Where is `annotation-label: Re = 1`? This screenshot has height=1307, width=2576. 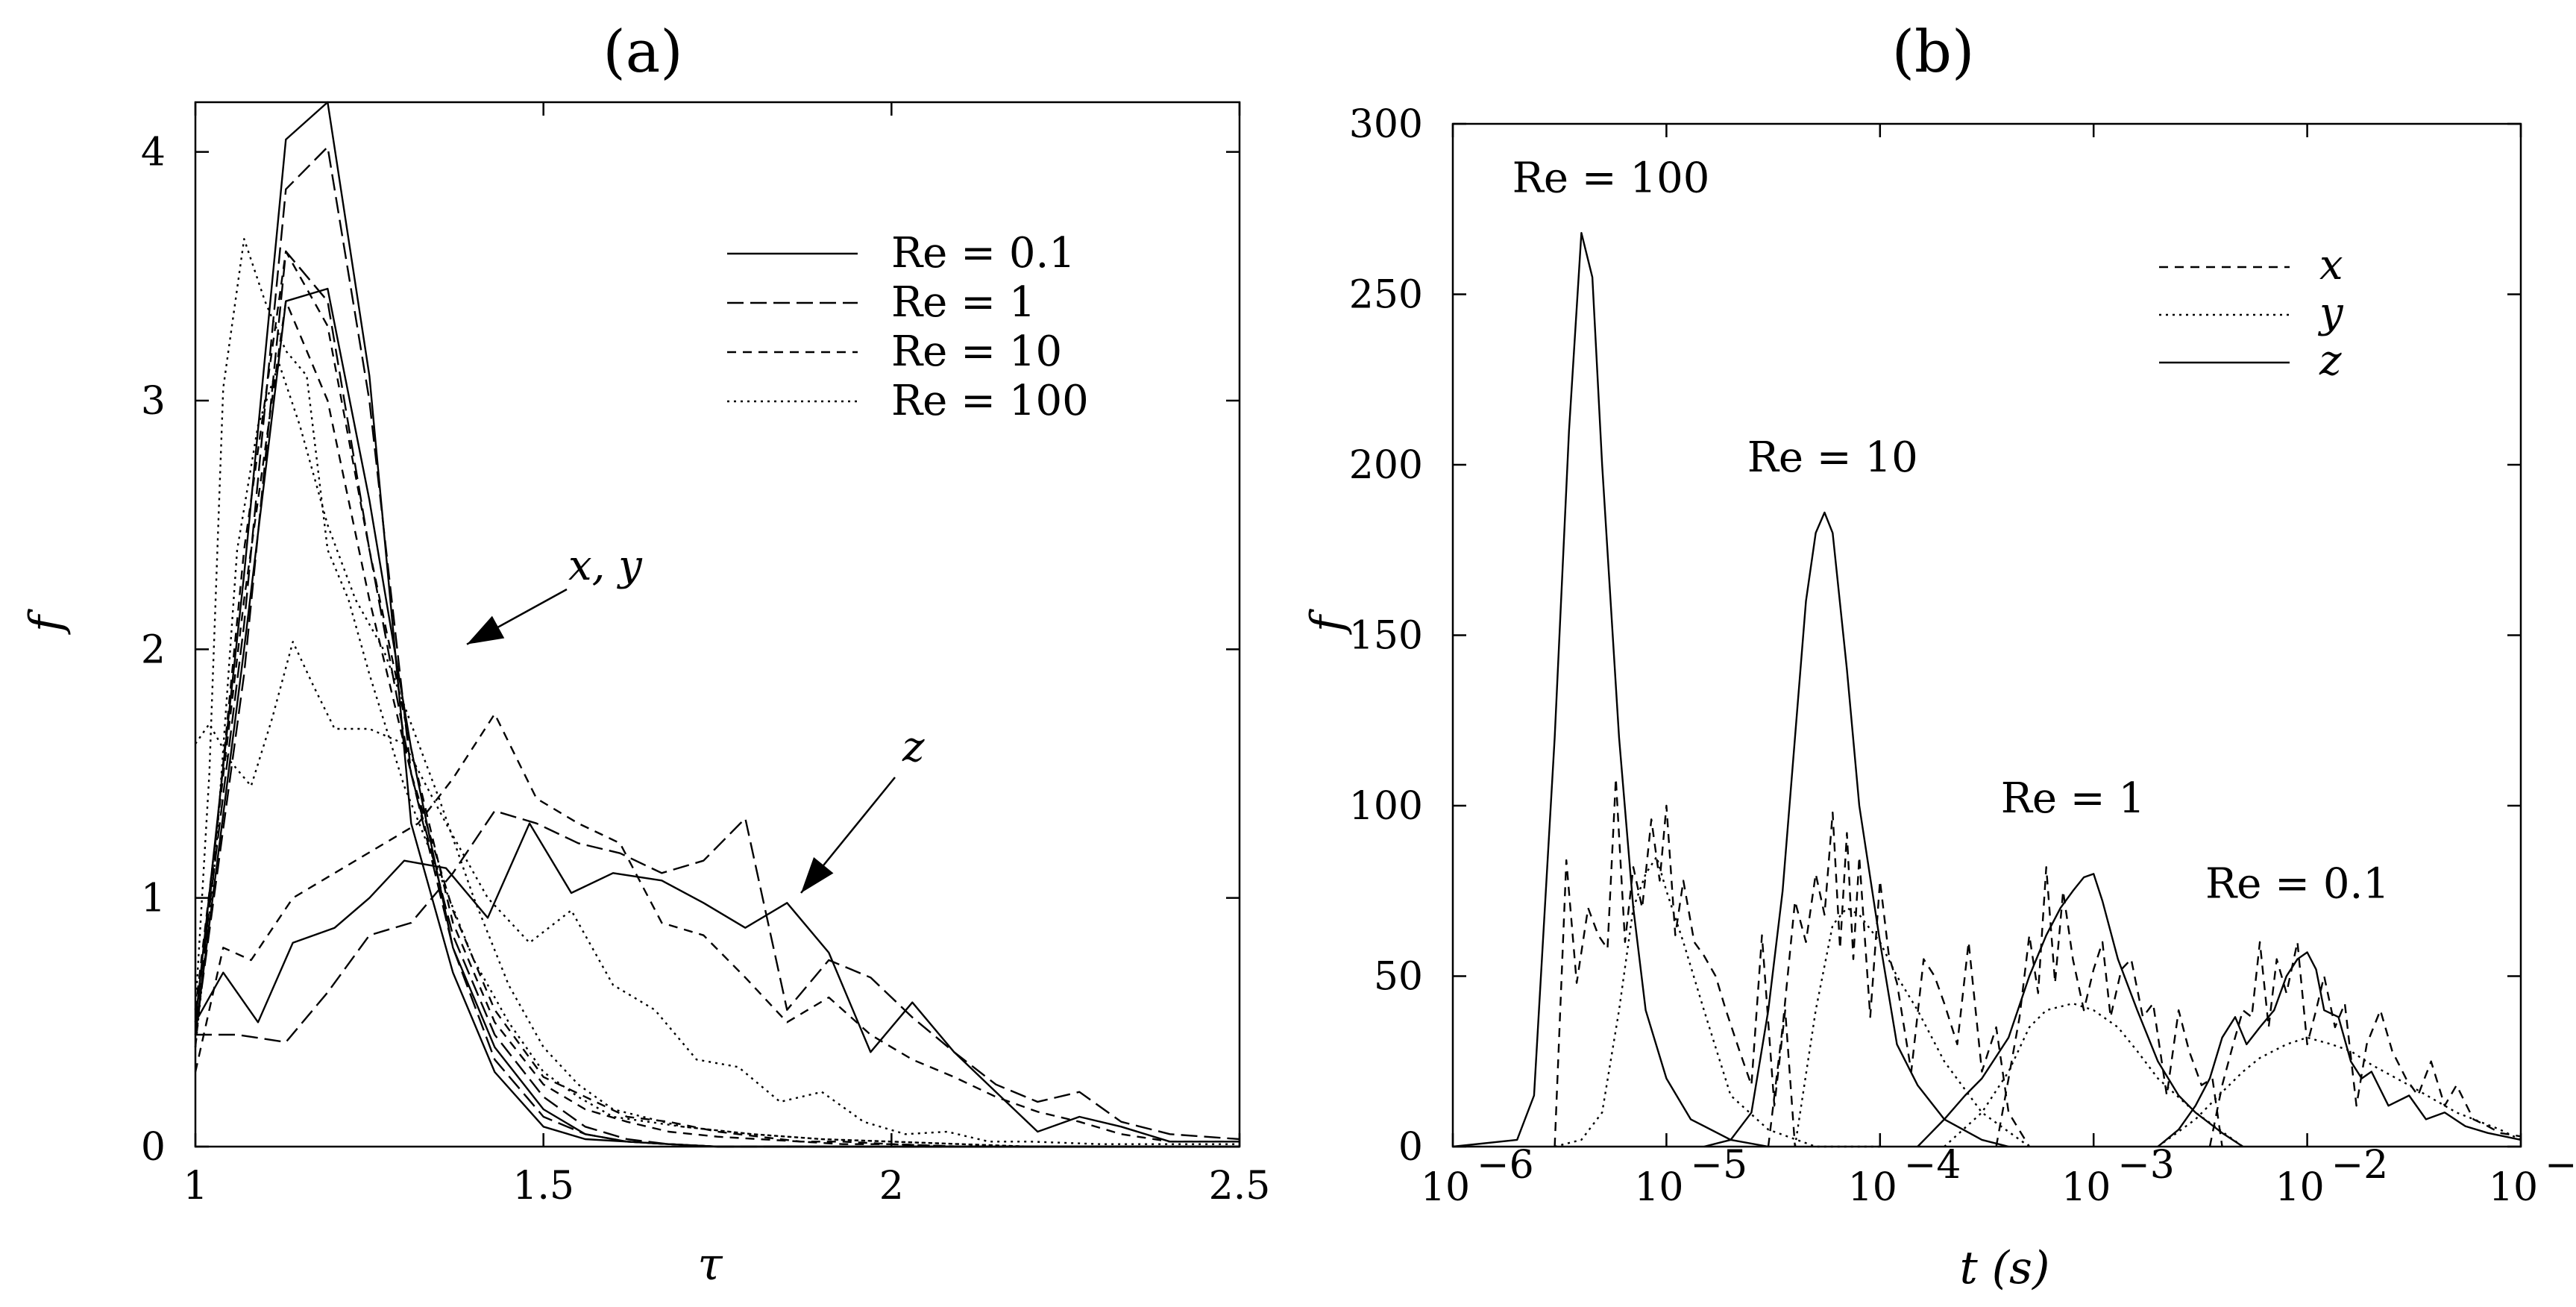
annotation-label: Re = 1 is located at coordinates (2073, 799).